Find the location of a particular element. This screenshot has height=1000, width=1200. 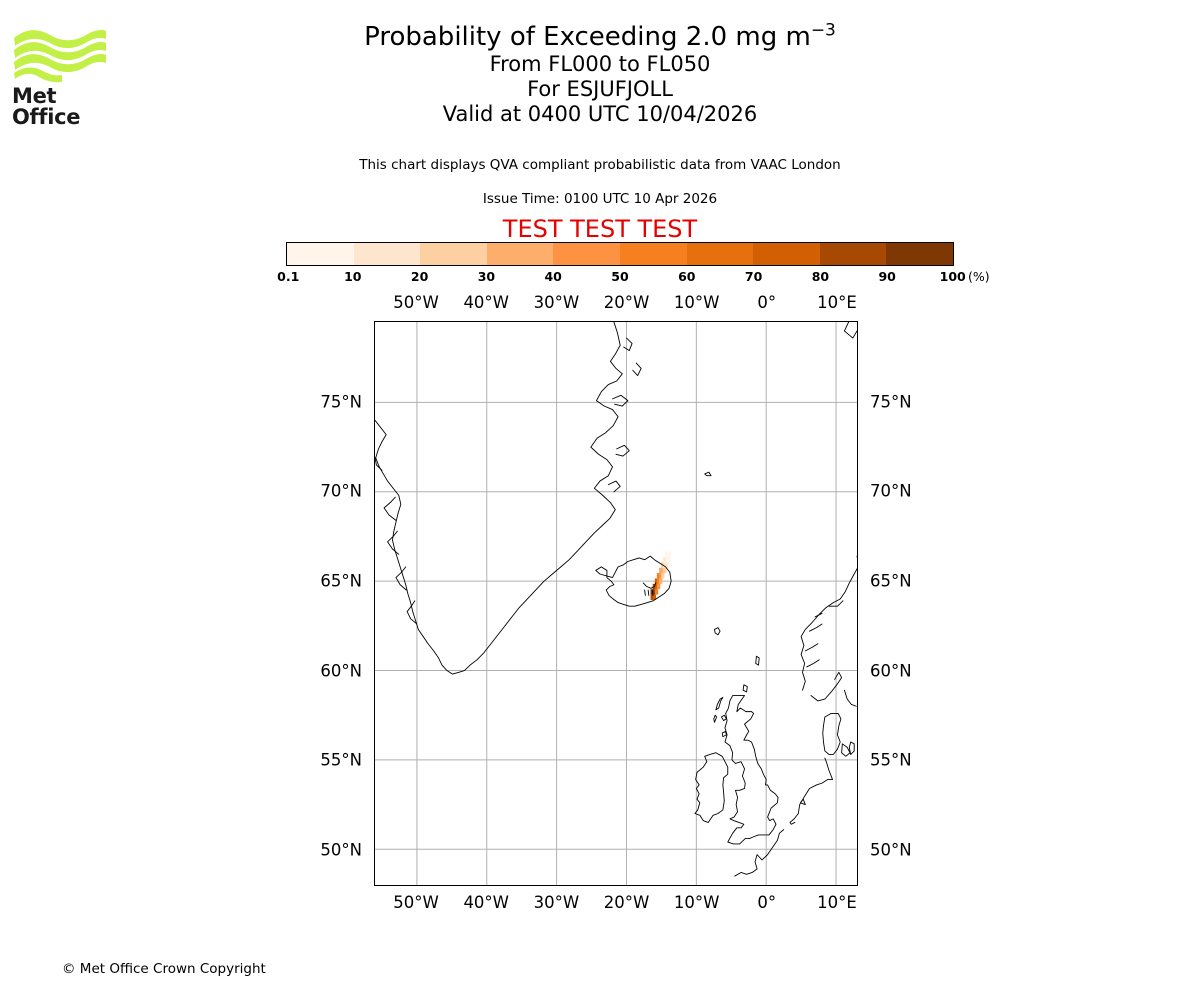

lon-tick-top-3: 20°W is located at coordinates (626, 302).